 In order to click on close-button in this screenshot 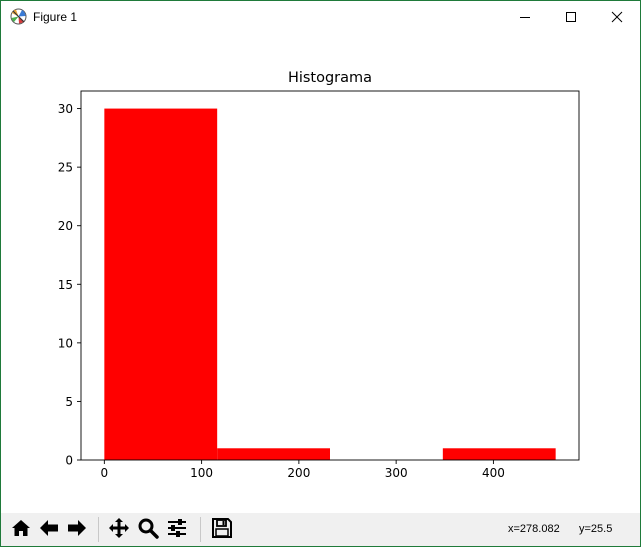, I will do `click(617, 16)`.